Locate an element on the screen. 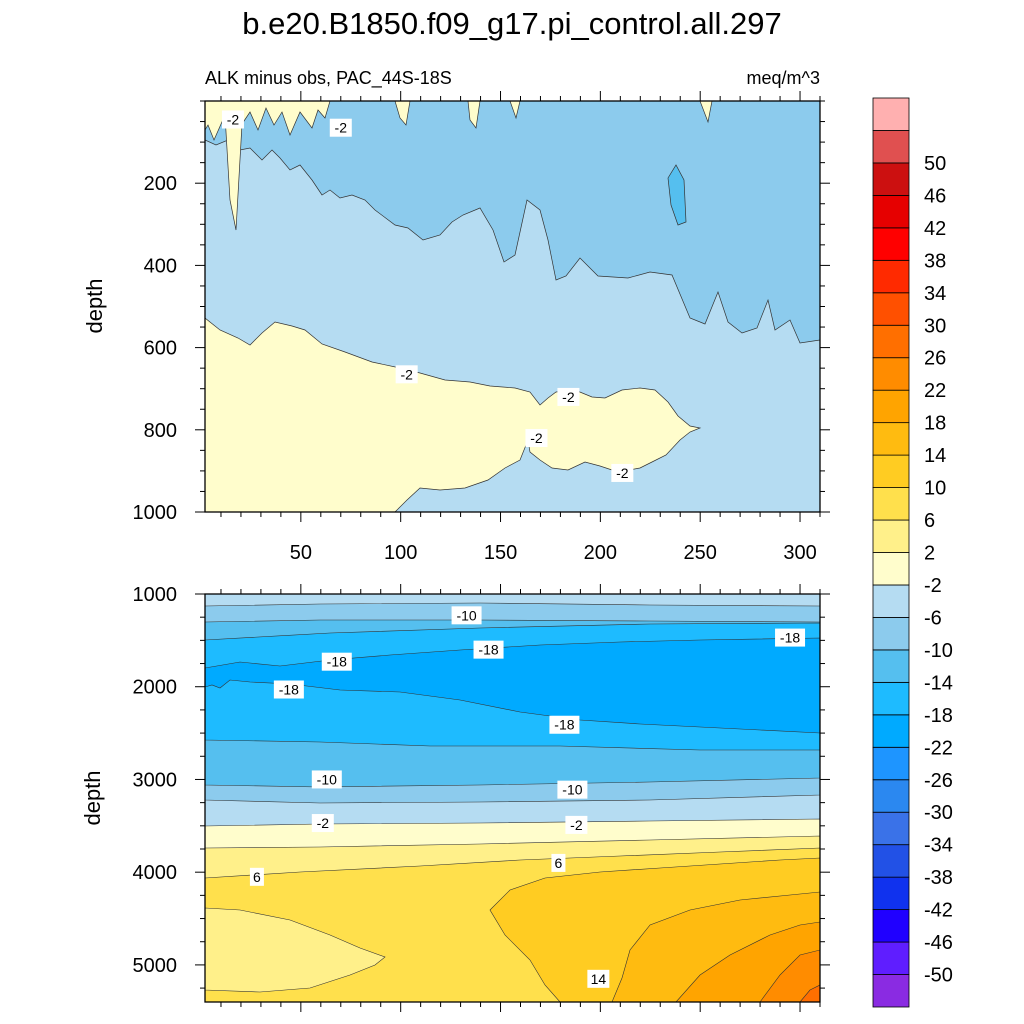 The image size is (1024, 1024). y-tick-label: 200 is located at coordinates (160, 184).